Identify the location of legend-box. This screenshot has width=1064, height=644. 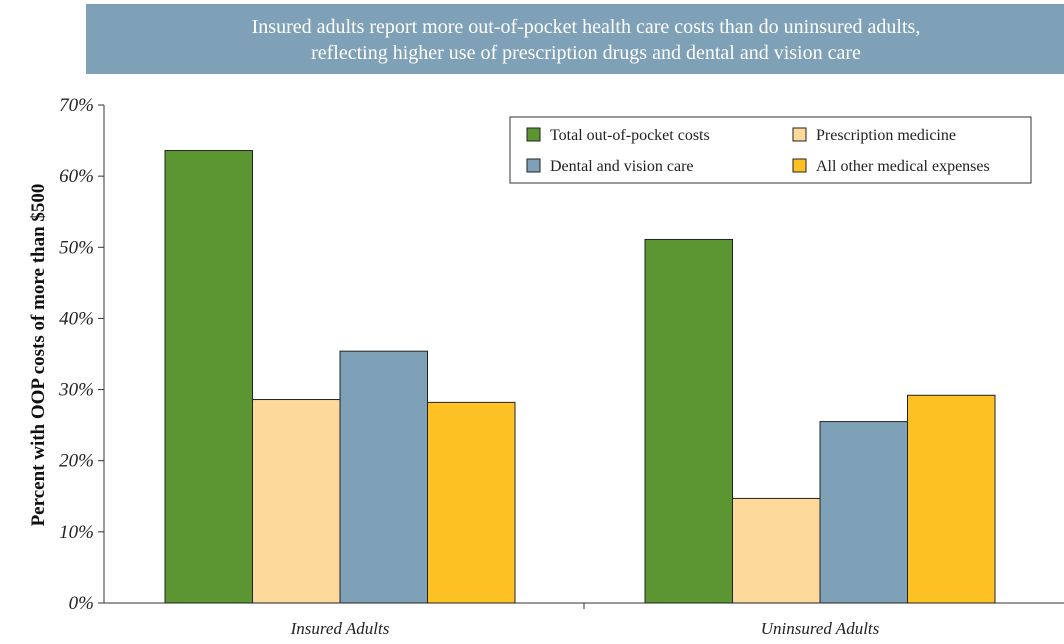
(770, 150).